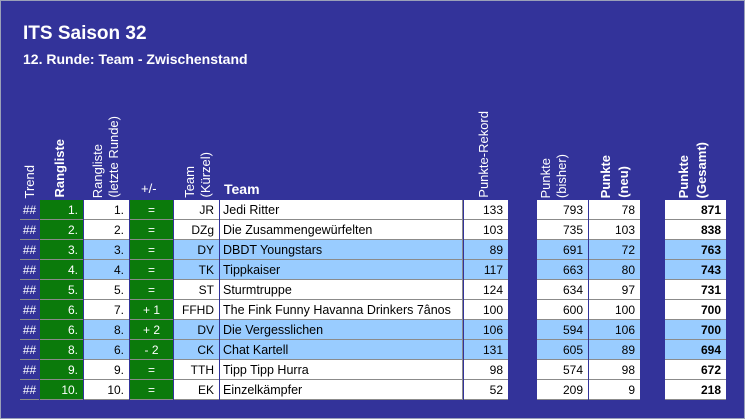  Describe the element at coordinates (614, 310) in the screenshot. I see `cell-neu: 100` at that location.